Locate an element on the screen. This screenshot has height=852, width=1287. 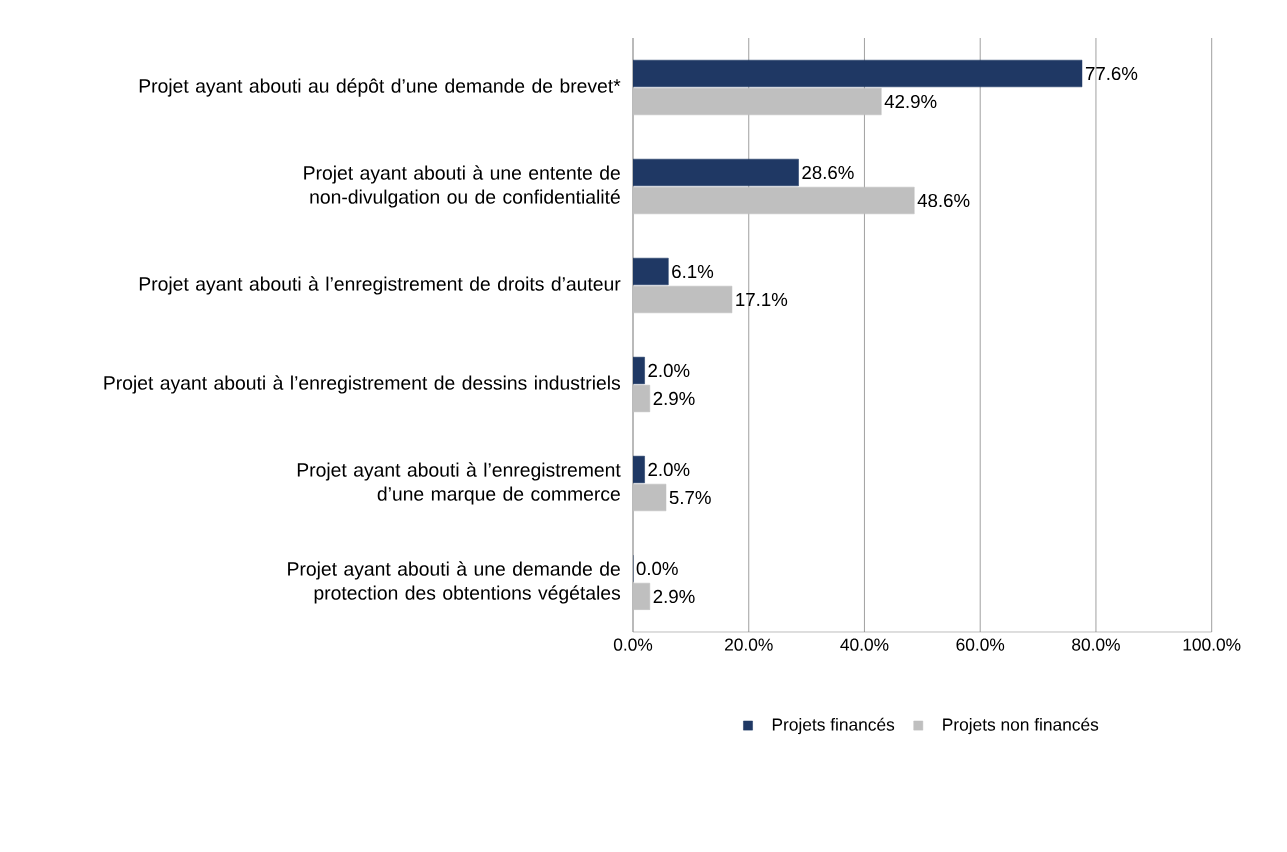
data-label: 6.1% is located at coordinates (693, 271).